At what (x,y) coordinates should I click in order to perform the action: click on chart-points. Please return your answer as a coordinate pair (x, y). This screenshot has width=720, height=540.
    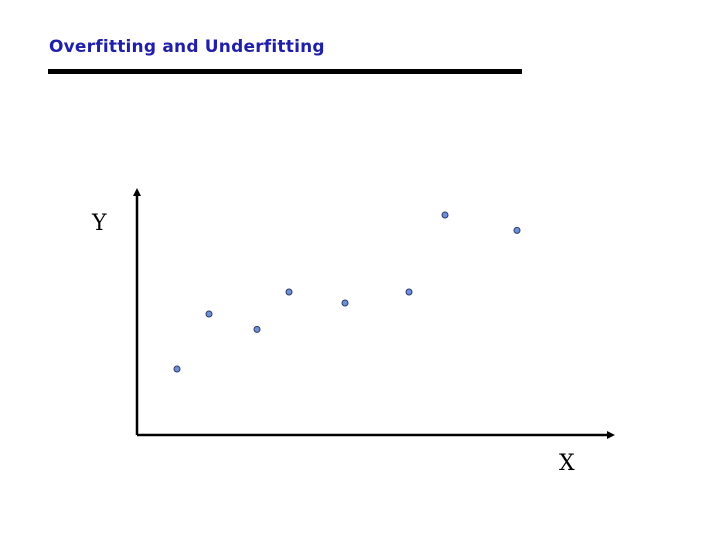
    Looking at the image, I should click on (347, 292).